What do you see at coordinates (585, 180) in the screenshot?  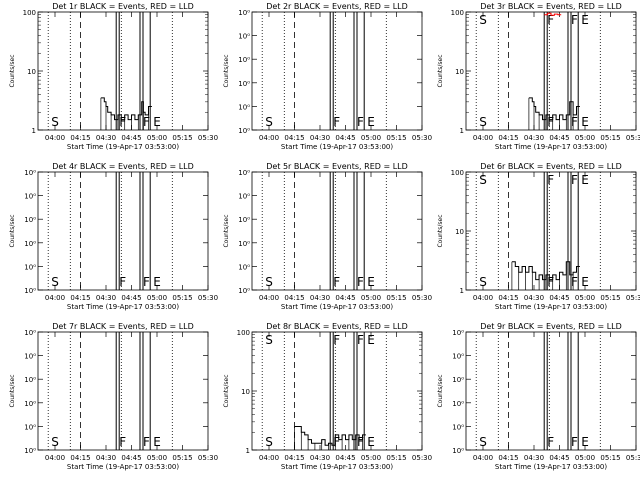 I see `marker-label-top-e: E` at bounding box center [585, 180].